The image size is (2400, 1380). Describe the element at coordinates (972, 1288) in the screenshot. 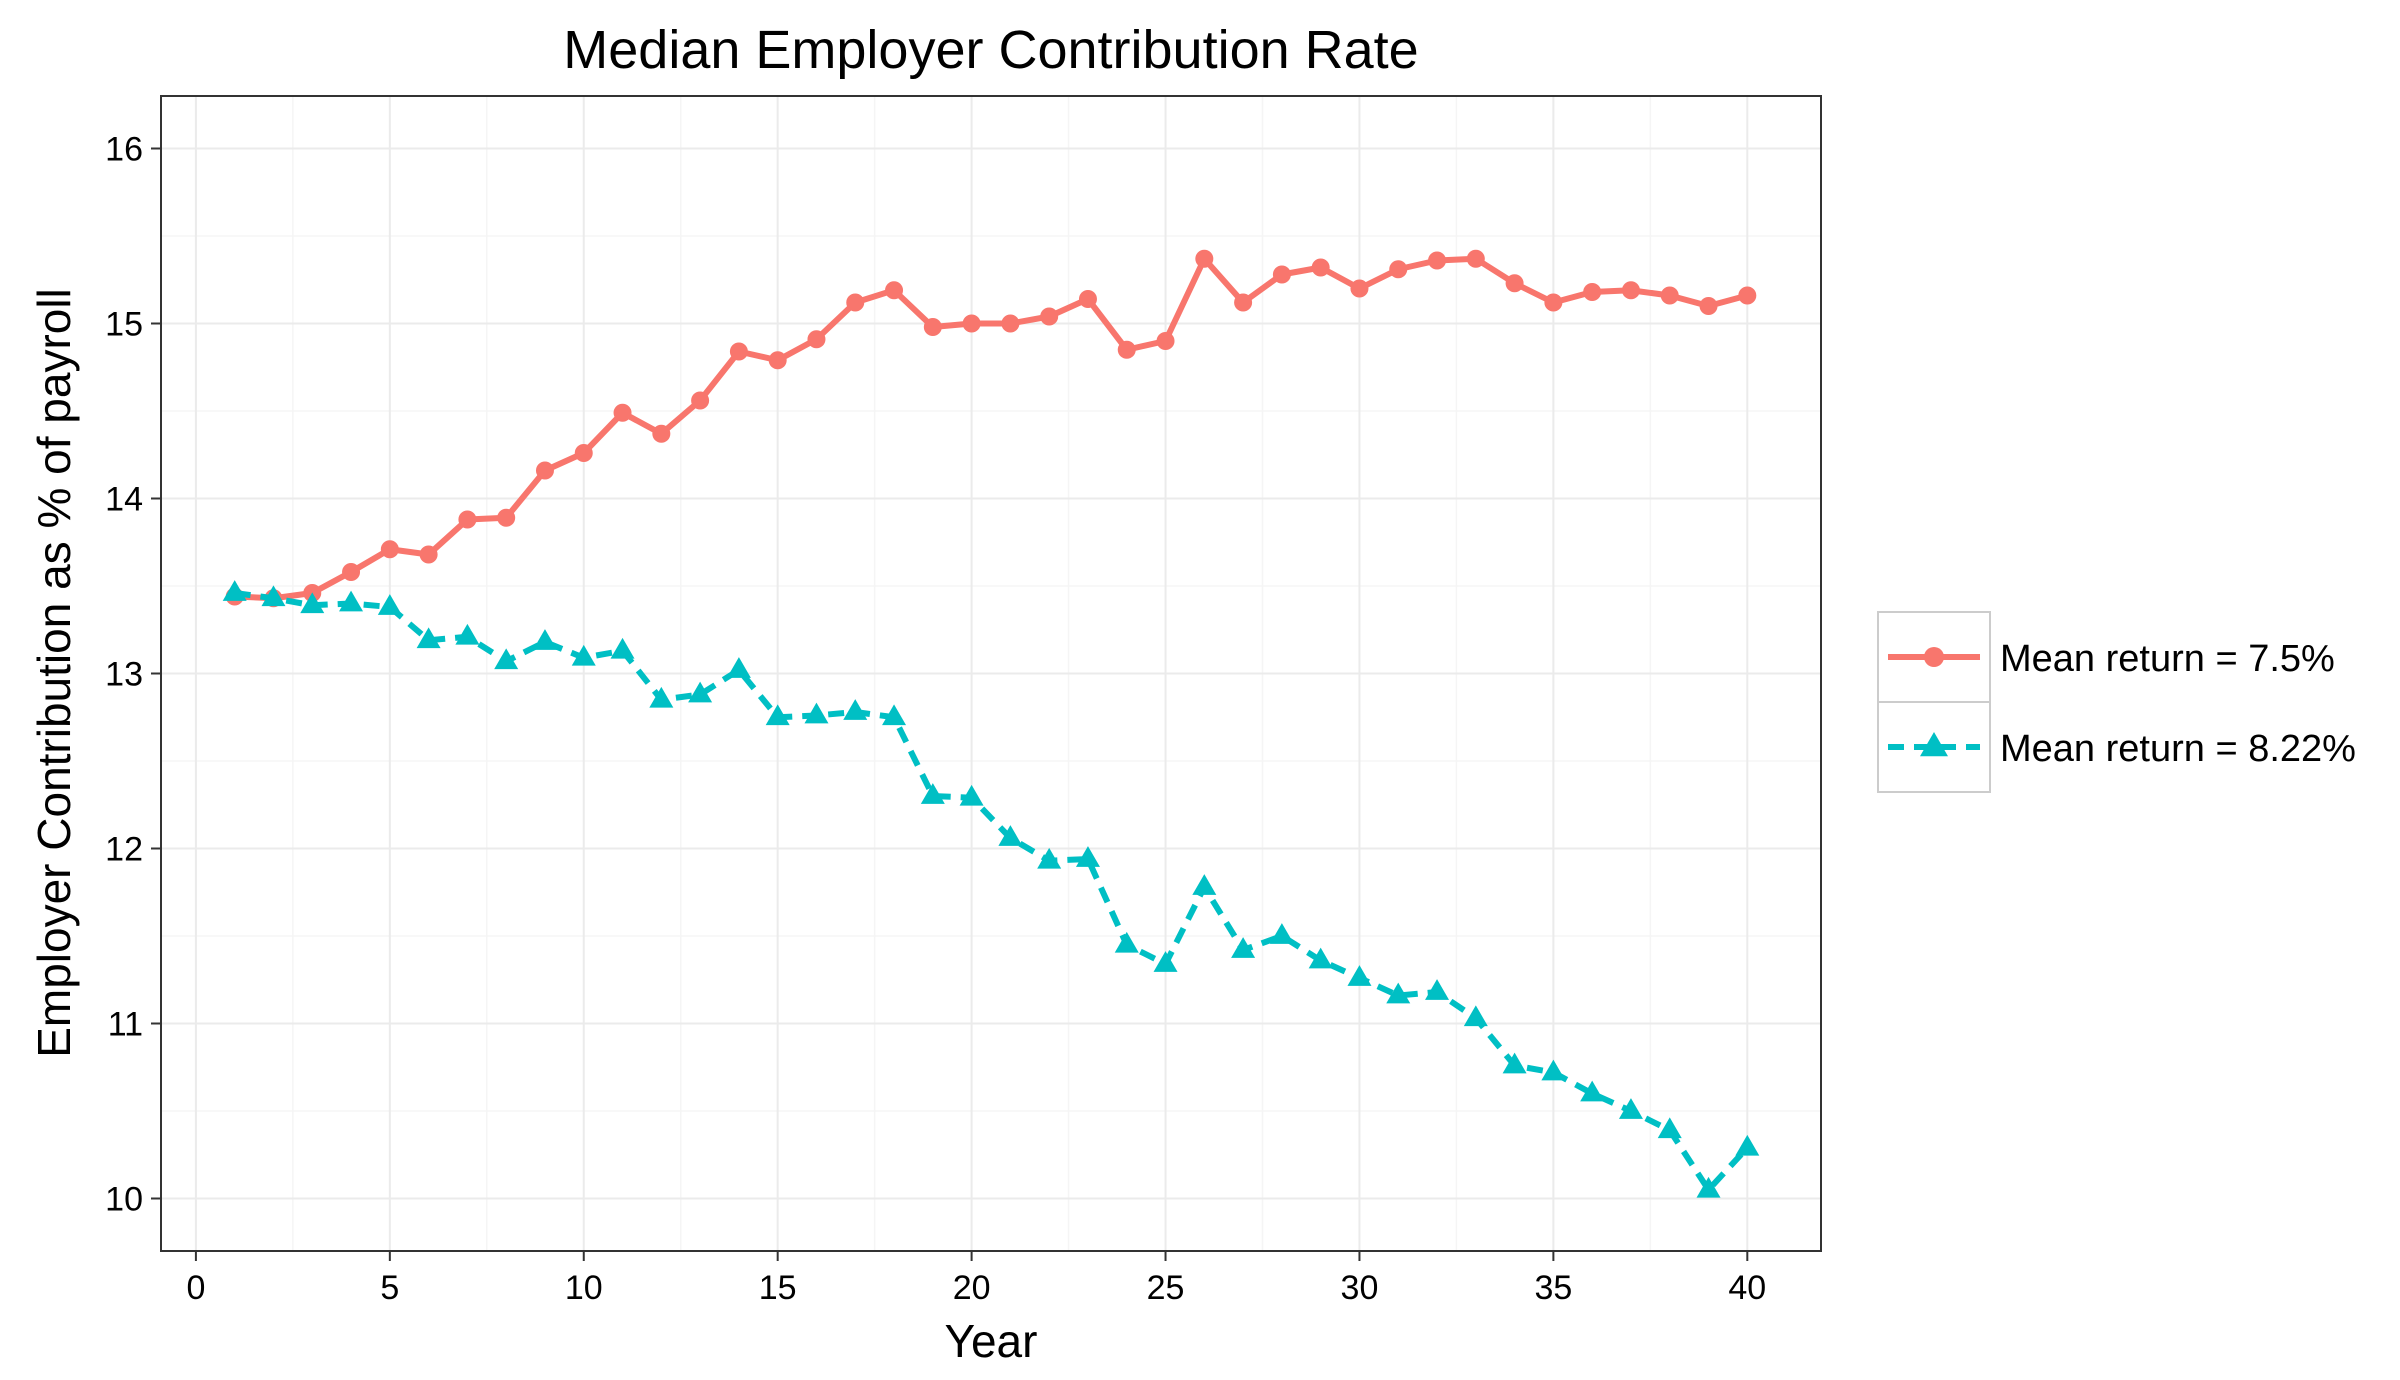

I see `x-tick-label: 20` at that location.